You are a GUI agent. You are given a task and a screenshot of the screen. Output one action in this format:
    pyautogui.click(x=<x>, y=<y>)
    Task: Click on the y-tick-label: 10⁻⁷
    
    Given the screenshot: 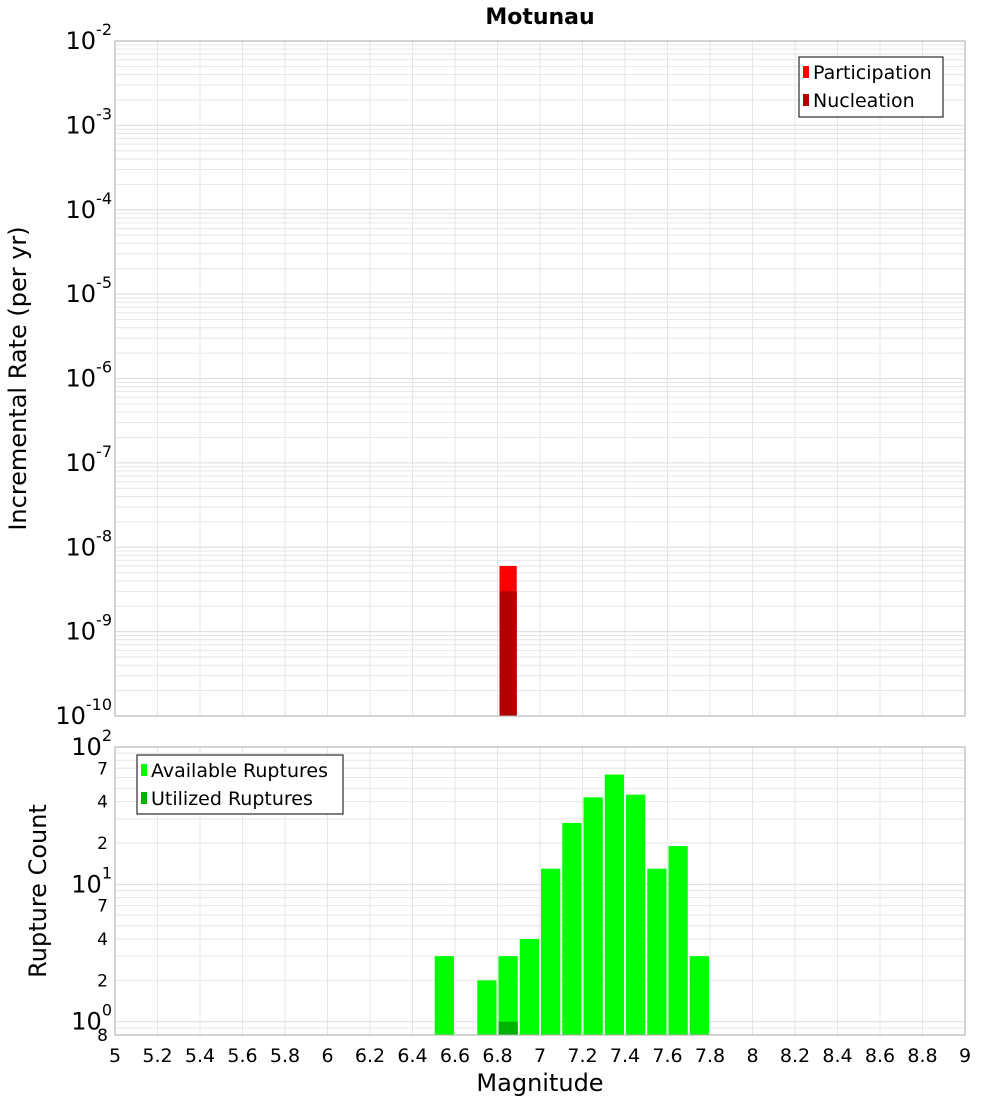 What is the action you would take?
    pyautogui.click(x=89, y=459)
    